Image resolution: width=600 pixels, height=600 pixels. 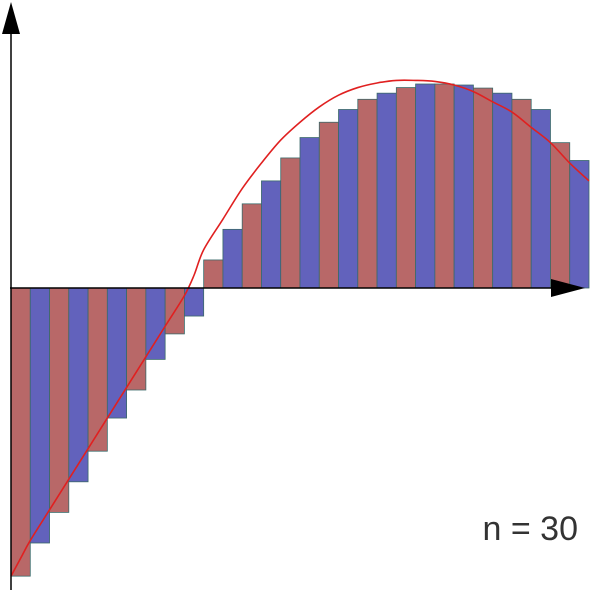 I want to click on y-axis-arrow, so click(x=11, y=18).